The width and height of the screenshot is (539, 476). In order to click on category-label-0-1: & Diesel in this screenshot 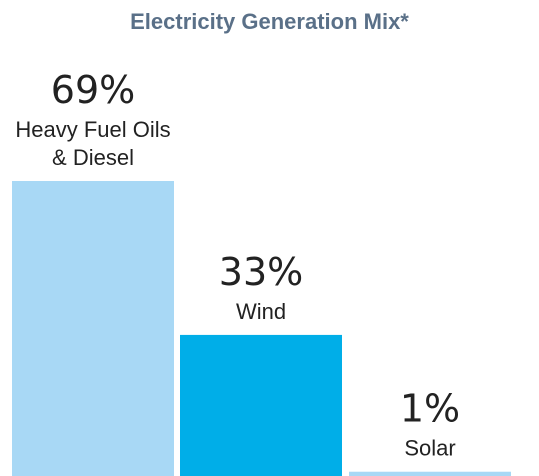, I will do `click(93, 157)`.